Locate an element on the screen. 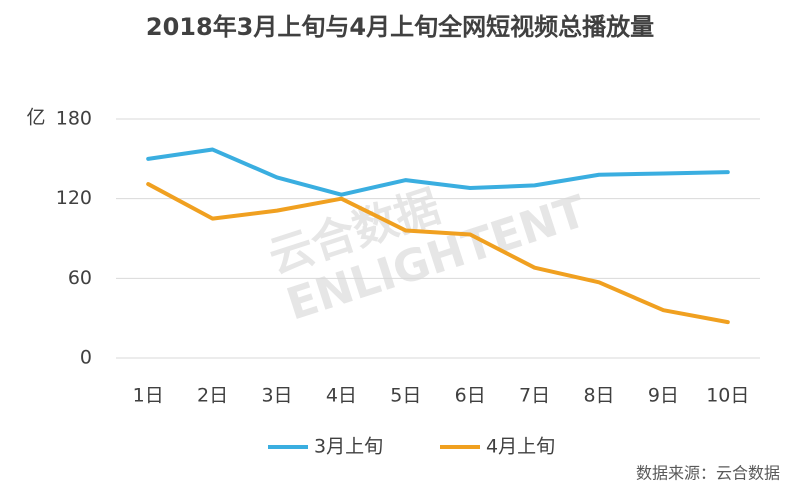  x-tick-label: 7日 is located at coordinates (534, 396).